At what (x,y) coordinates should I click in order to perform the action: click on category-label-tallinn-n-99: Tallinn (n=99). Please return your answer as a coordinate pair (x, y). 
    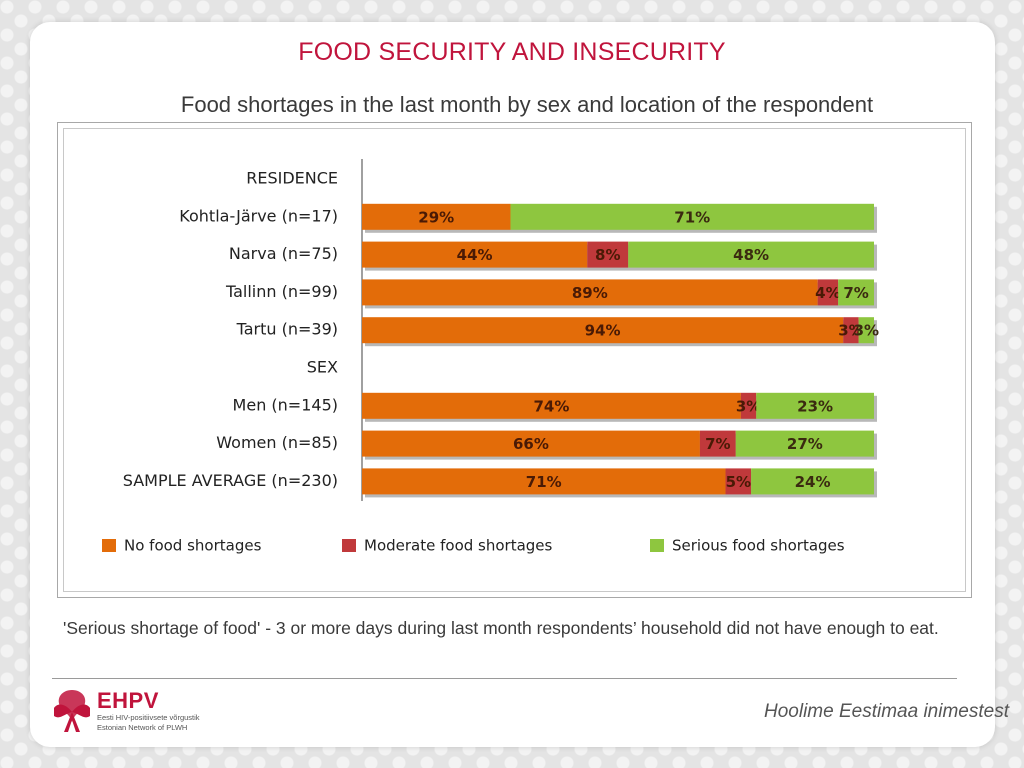
    Looking at the image, I should click on (281, 291).